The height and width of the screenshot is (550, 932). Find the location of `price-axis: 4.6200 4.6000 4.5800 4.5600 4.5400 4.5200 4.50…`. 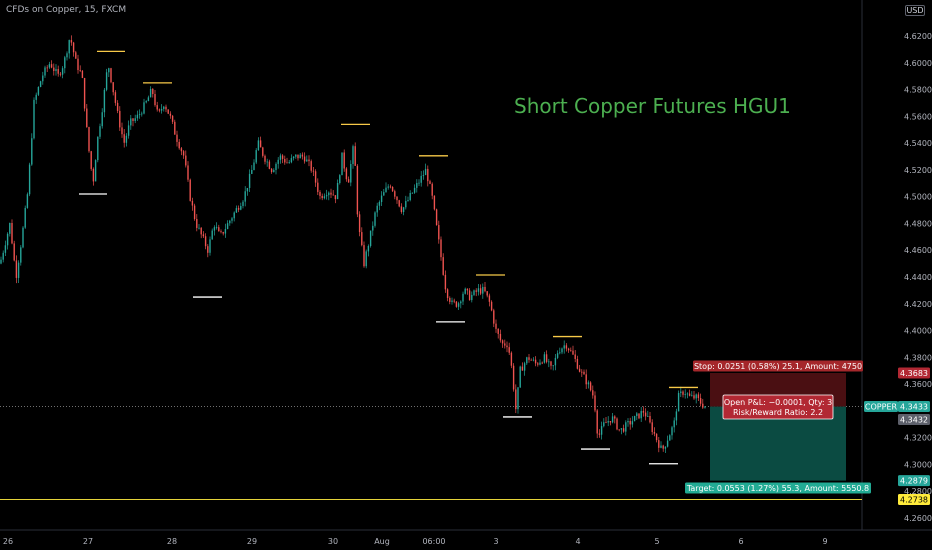

price-axis: 4.6200 4.6000 4.5800 4.5600 4.5400 4.5200 4.50… is located at coordinates (898, 277).